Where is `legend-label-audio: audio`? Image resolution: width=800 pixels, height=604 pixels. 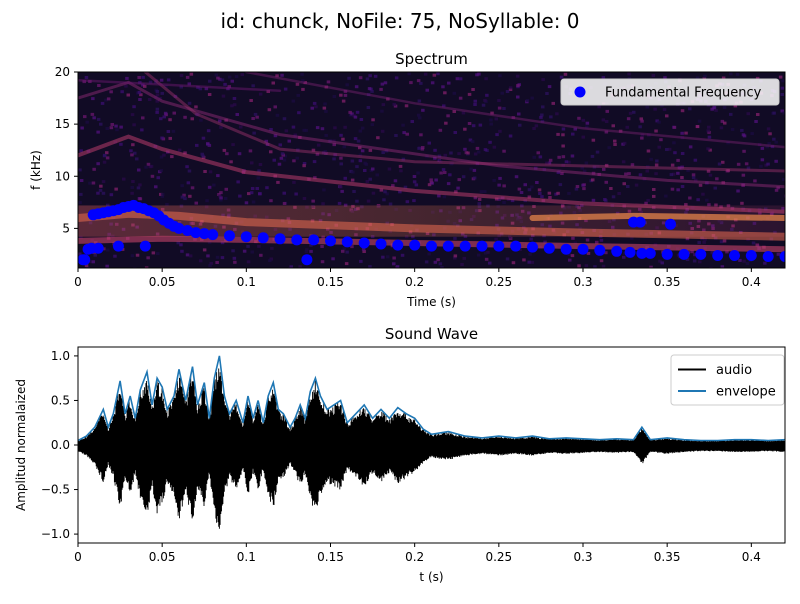 legend-label-audio: audio is located at coordinates (734, 370).